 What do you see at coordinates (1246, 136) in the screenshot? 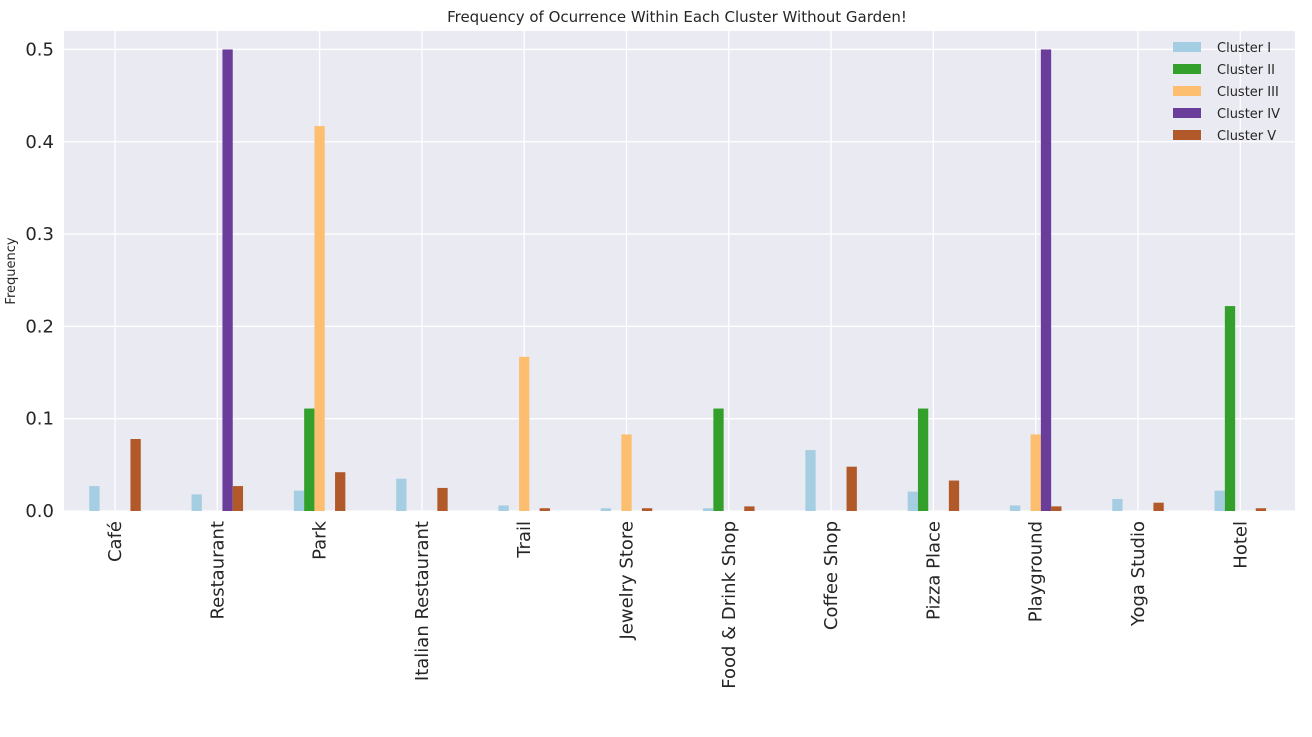
I see `legend-label: Cluster V` at bounding box center [1246, 136].